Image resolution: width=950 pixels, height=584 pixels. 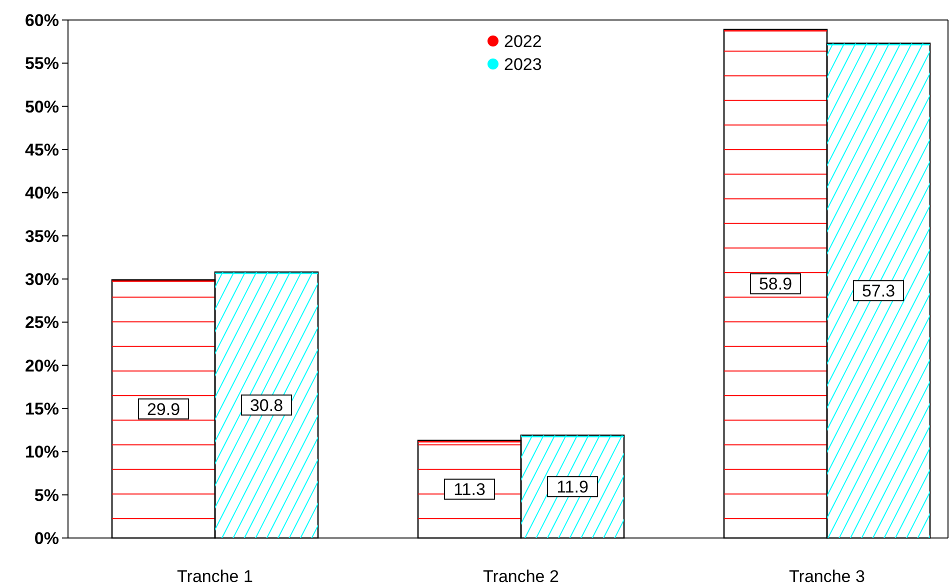 What do you see at coordinates (41, 452) in the screenshot?
I see `y-tick-label: 10%` at bounding box center [41, 452].